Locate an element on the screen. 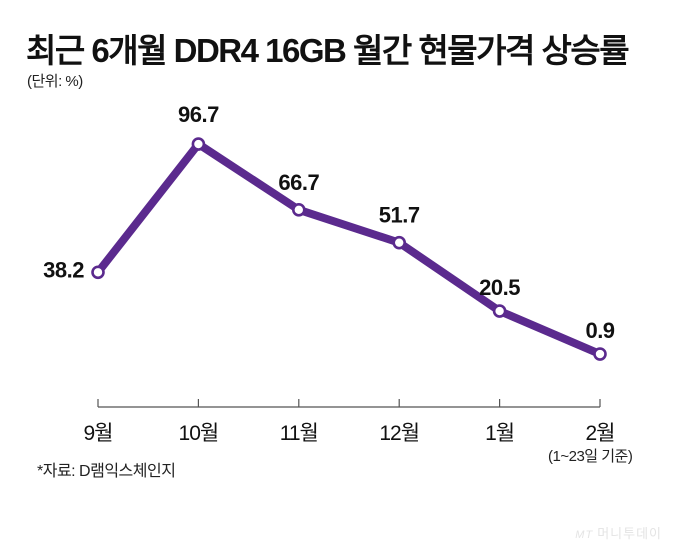 Image resolution: width=680 pixels, height=546 pixels. chart-title: 최근 6개월 DDR4 16GB 월간 현물가격 상승률 is located at coordinates (328, 50).